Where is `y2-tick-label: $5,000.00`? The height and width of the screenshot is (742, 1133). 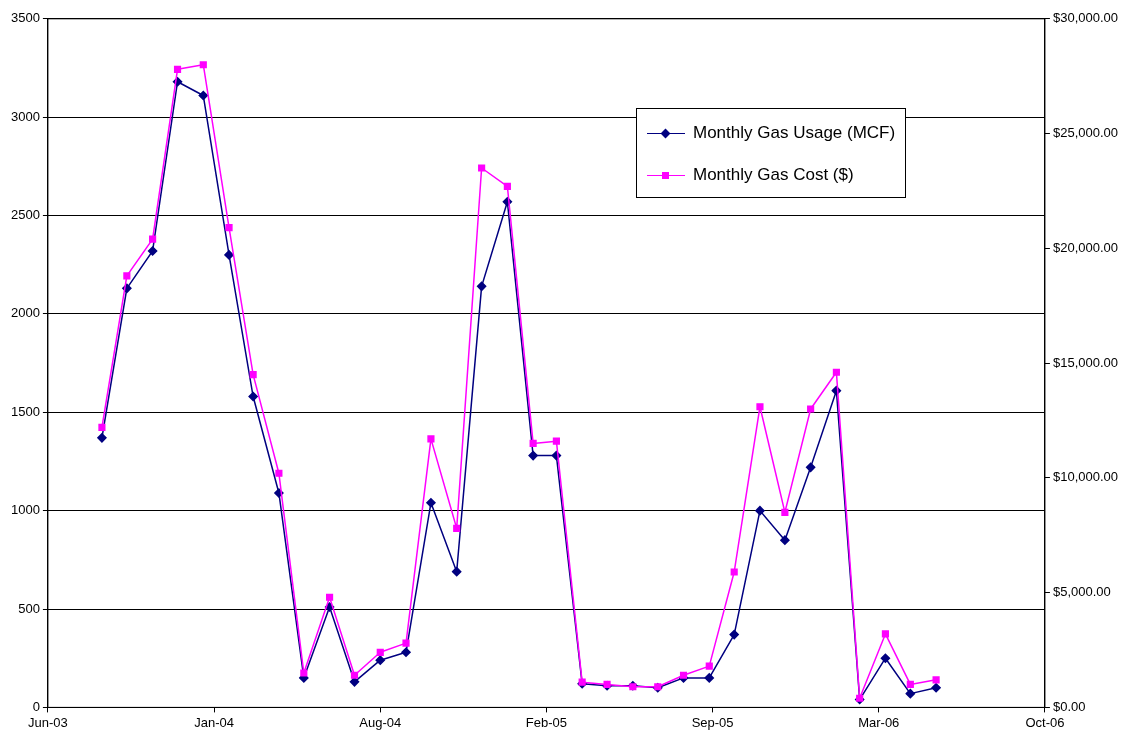
y2-tick-label: $5,000.00 is located at coordinates (1081, 592).